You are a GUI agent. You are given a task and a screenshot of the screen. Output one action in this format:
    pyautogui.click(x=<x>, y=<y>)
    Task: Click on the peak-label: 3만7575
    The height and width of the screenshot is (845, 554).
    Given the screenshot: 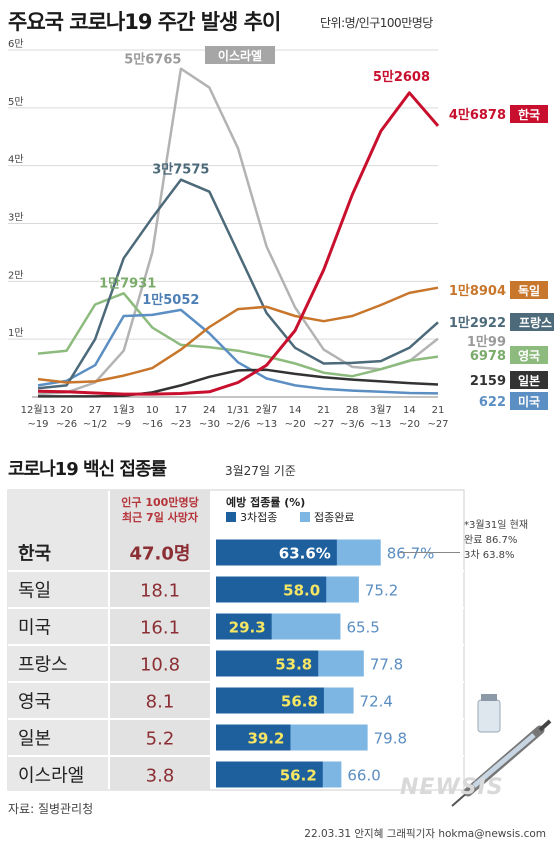 What is the action you would take?
    pyautogui.click(x=180, y=170)
    